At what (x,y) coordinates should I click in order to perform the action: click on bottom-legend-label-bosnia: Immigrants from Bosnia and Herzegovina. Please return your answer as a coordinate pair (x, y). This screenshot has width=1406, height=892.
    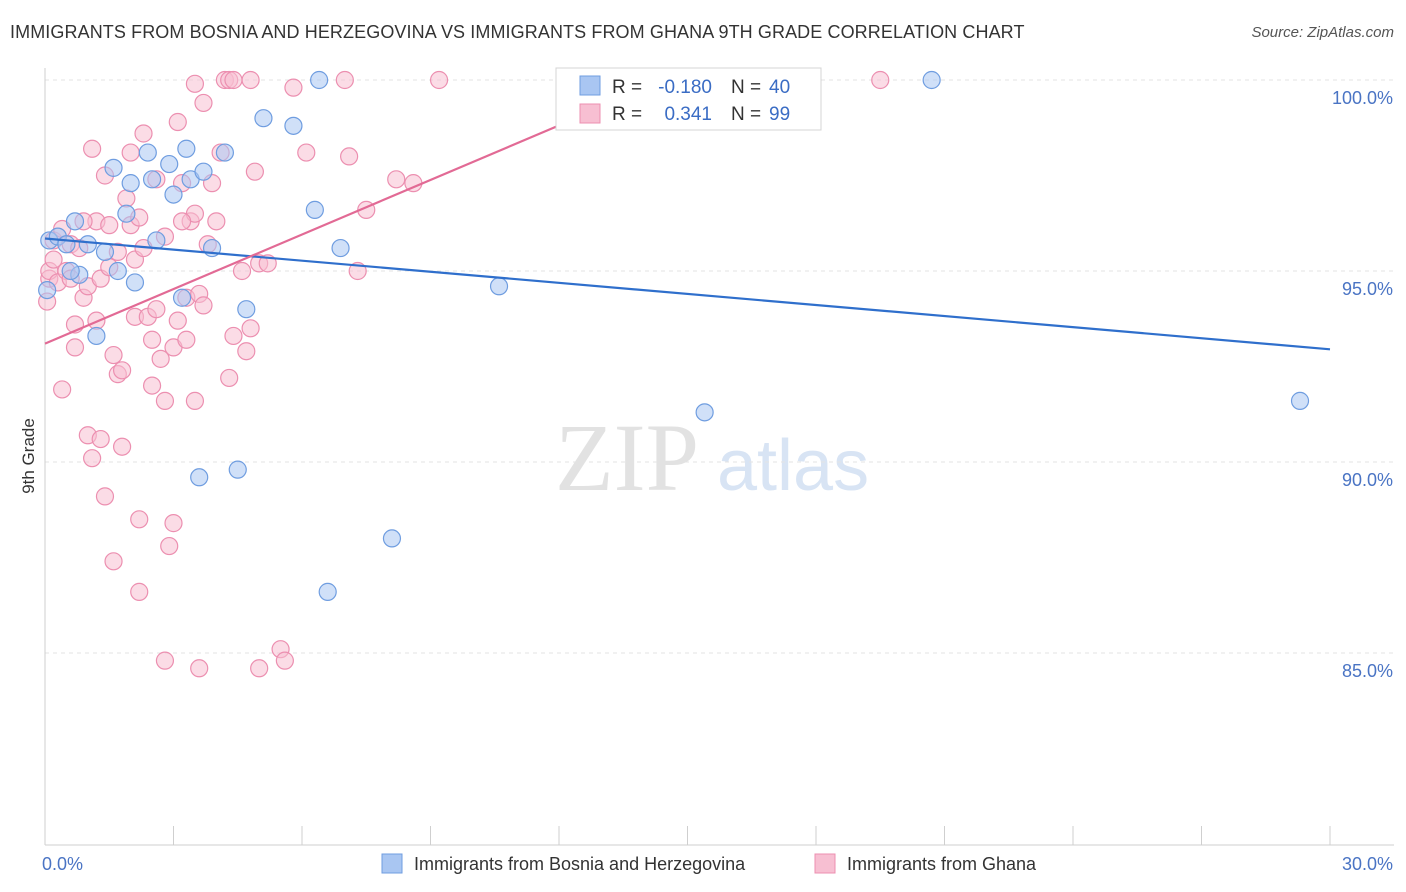
    Looking at the image, I should click on (580, 864).